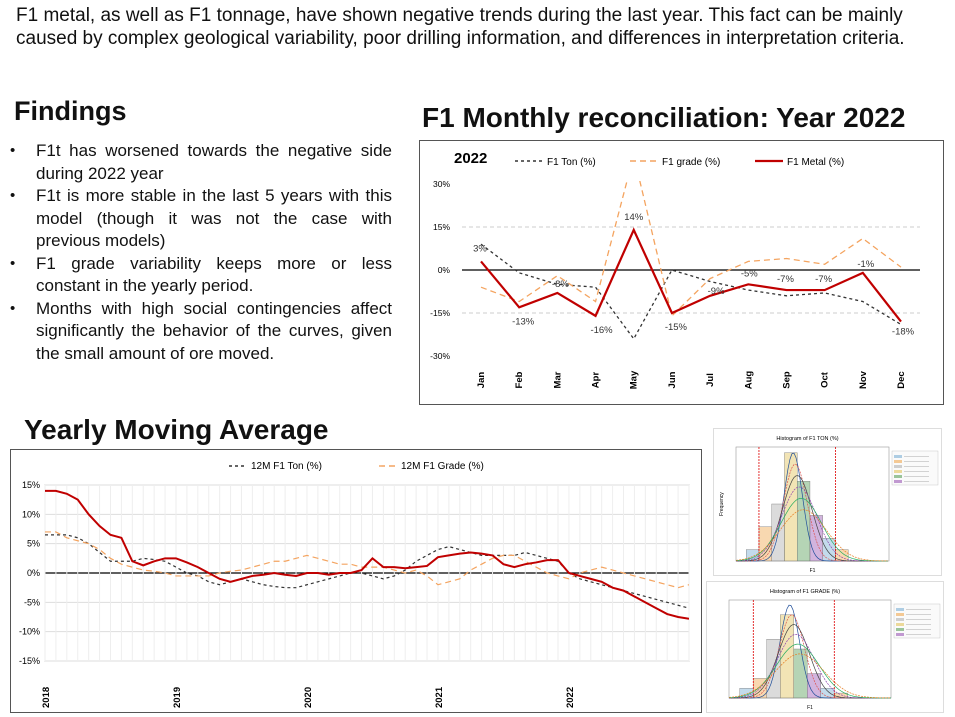  Describe the element at coordinates (442, 466) in the screenshot. I see `legend-label: 12M F1 Grade (%)` at that location.